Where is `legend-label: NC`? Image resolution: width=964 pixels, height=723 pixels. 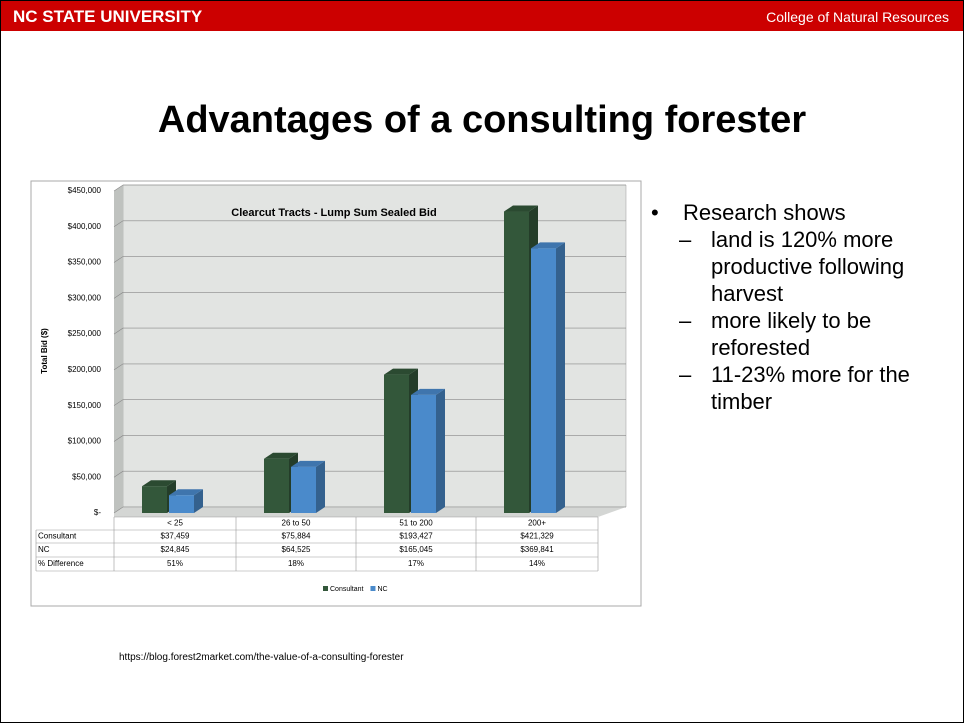 legend-label: NC is located at coordinates (382, 589).